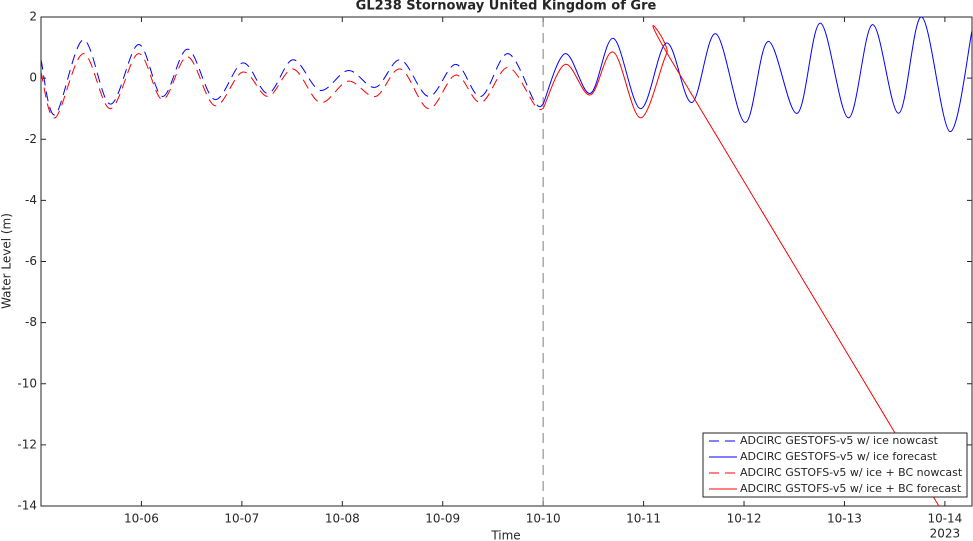  Describe the element at coordinates (744, 519) in the screenshot. I see `x-tick-label: 10-12` at that location.